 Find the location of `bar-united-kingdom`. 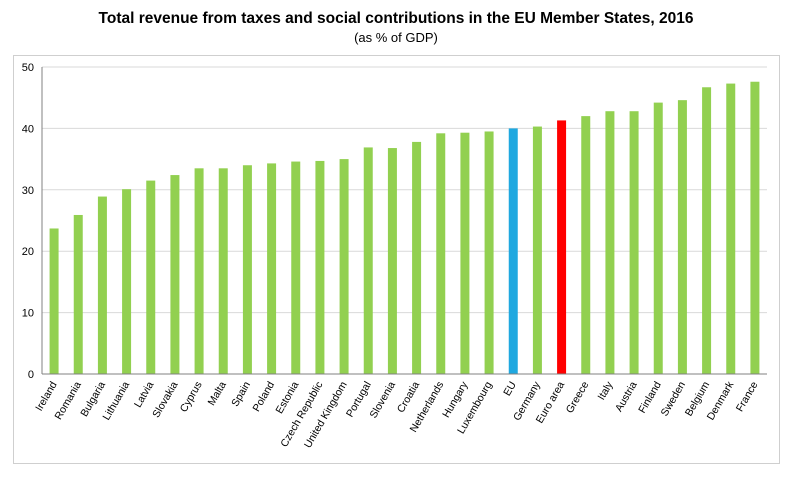

bar-united-kingdom is located at coordinates (344, 266).